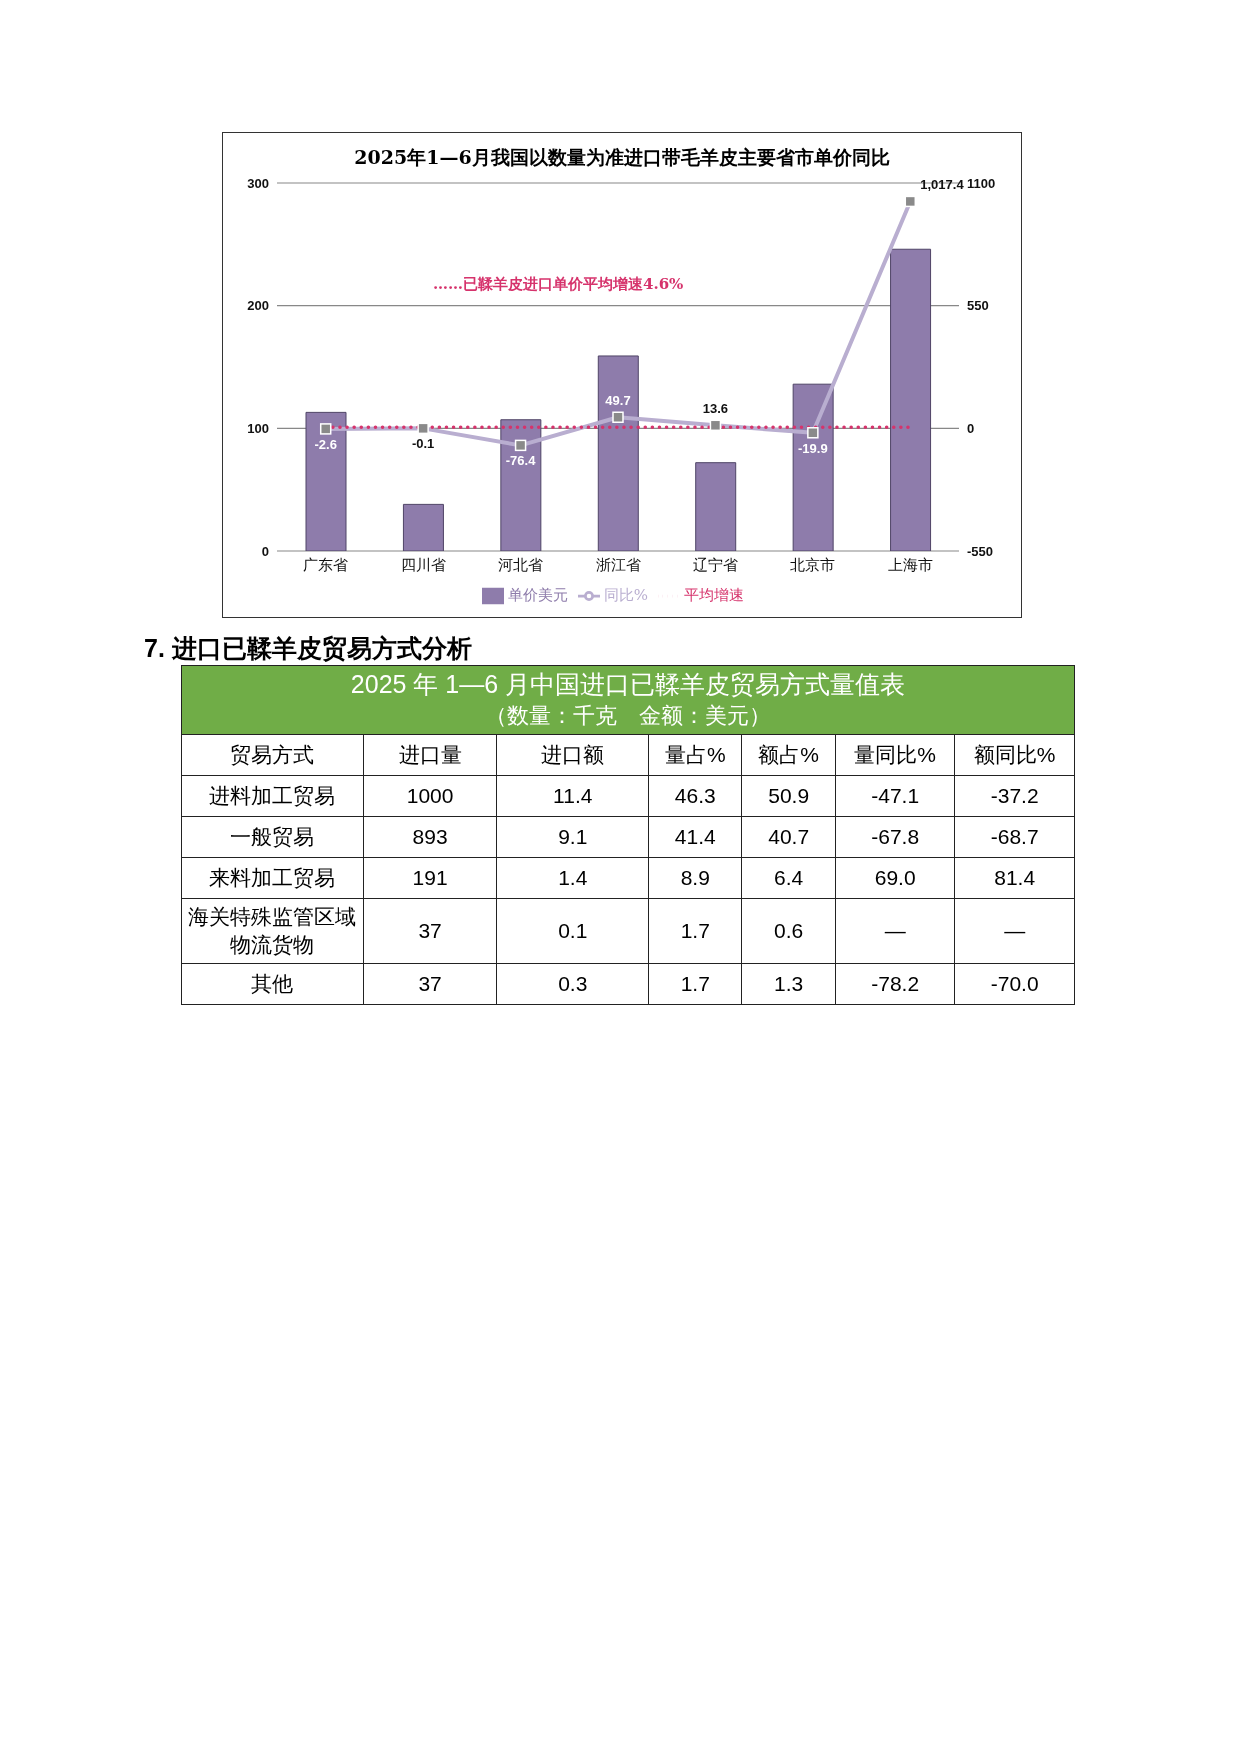 The height and width of the screenshot is (1754, 1241). What do you see at coordinates (695, 755) in the screenshot?
I see `category-label: 量占%` at bounding box center [695, 755].